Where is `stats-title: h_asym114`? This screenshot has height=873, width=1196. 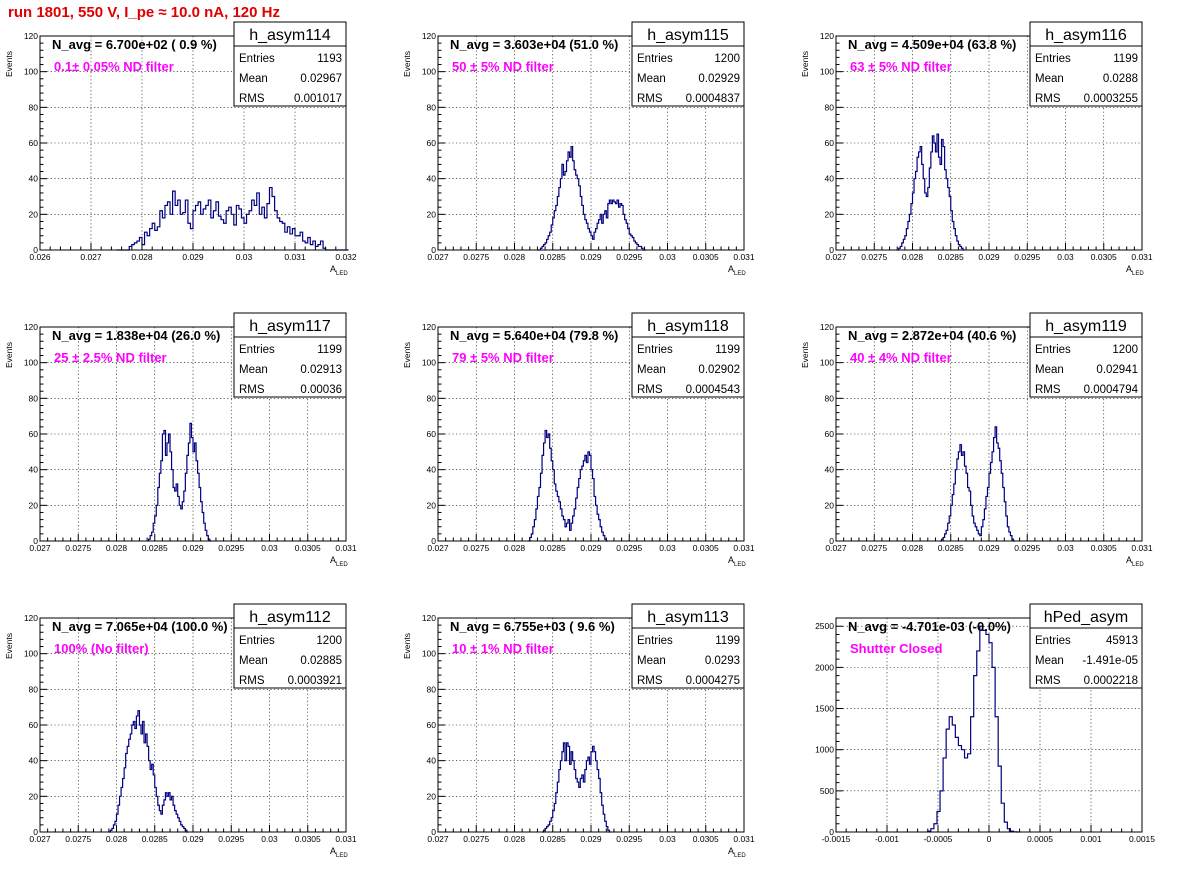
stats-title: h_asym114 is located at coordinates (290, 35).